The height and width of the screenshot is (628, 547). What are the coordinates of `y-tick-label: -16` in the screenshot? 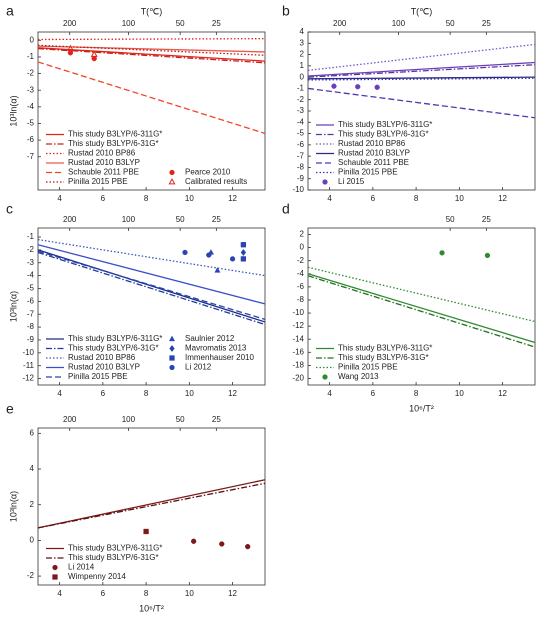 It's located at (298, 351).